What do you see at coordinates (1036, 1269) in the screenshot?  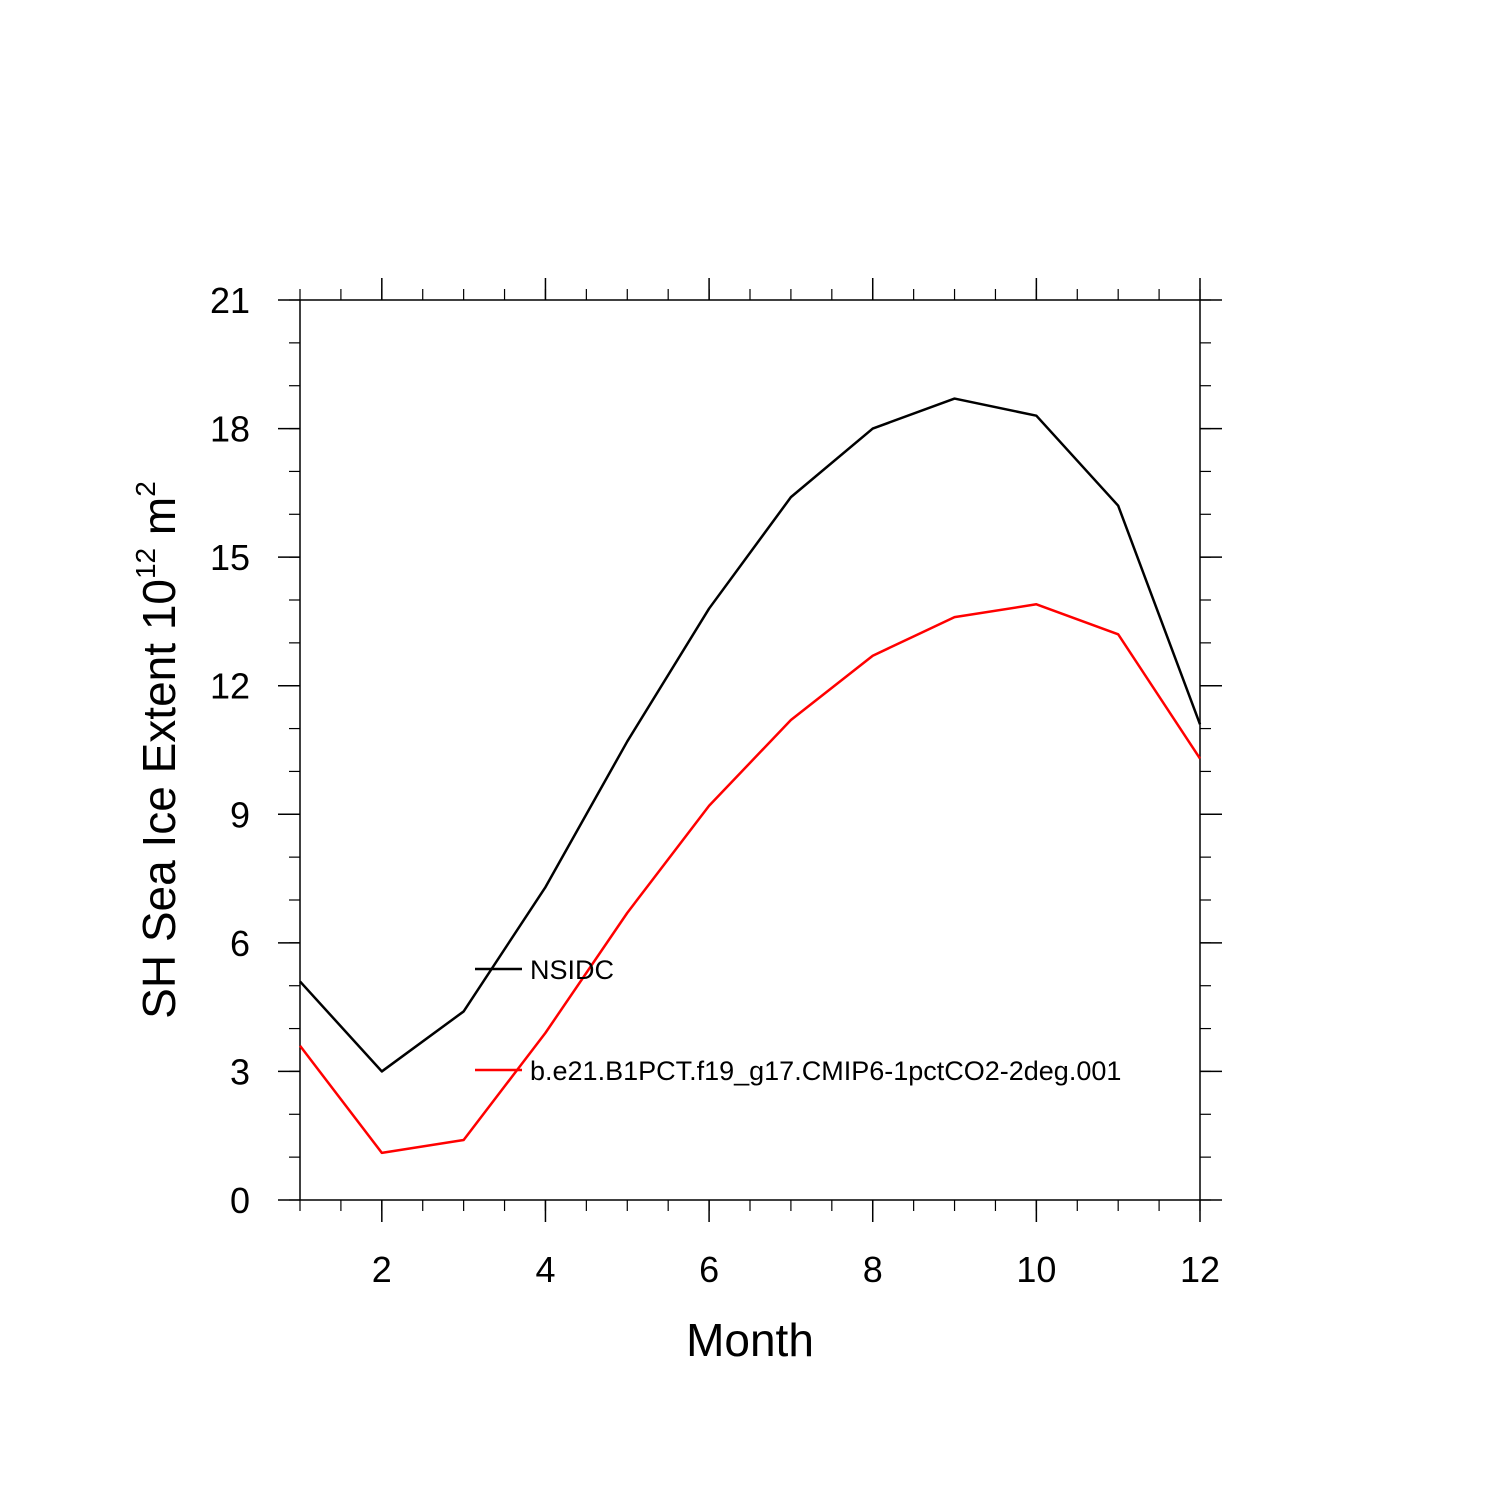 I see `x-tick-label: 10` at bounding box center [1036, 1269].